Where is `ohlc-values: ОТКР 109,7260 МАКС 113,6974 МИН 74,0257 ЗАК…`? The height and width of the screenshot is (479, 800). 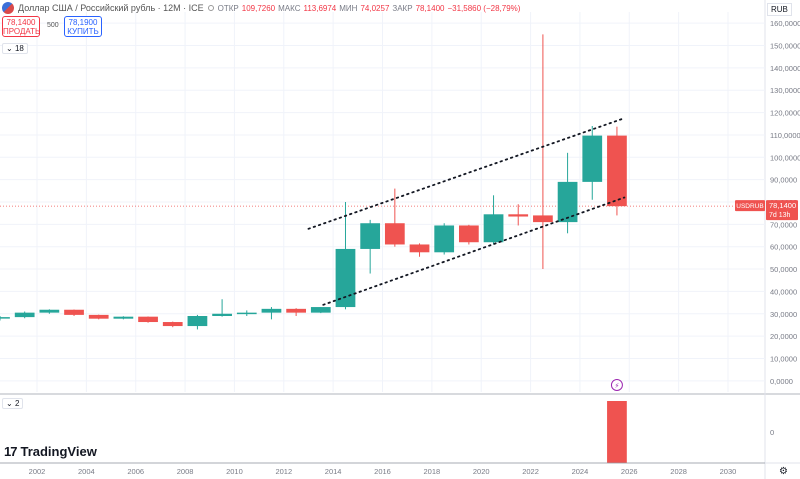 ohlc-values: ОТКР 109,7260 МАКС 113,6974 МИН 74,0257 ЗАК… is located at coordinates (369, 8).